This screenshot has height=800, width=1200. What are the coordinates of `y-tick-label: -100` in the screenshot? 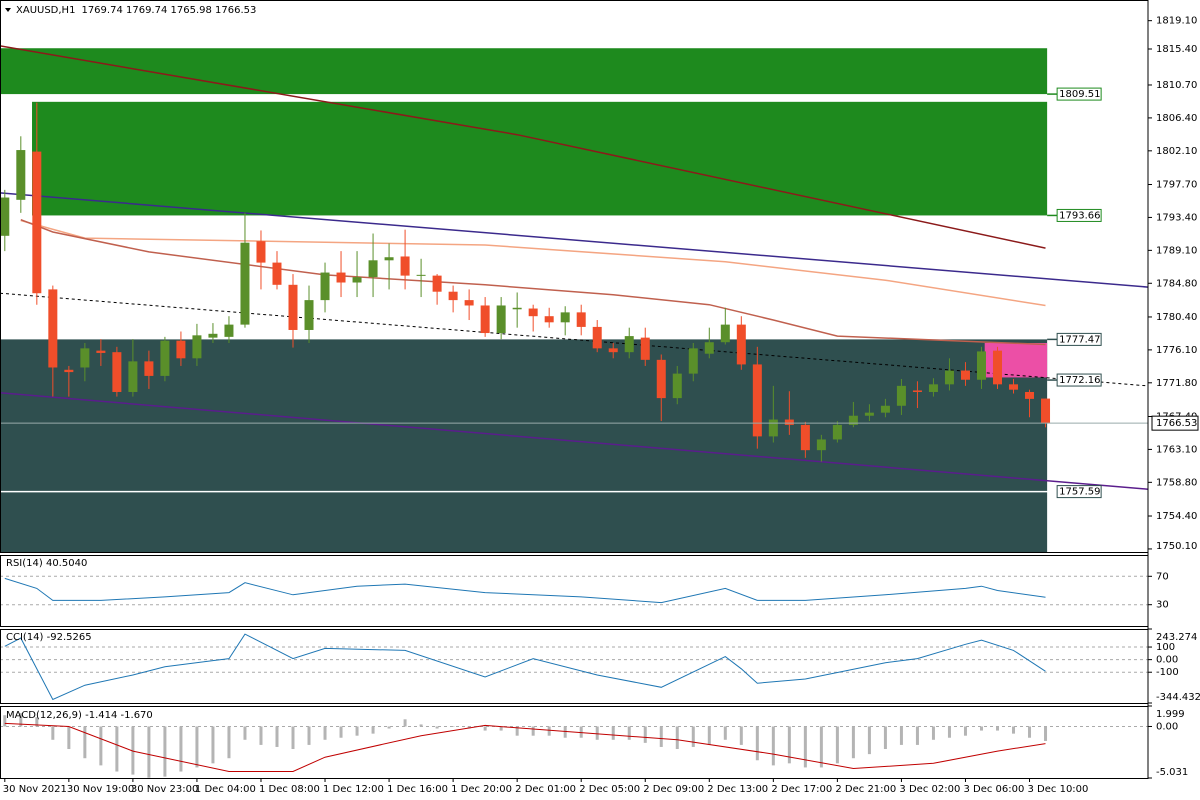 It's located at (1167, 672).